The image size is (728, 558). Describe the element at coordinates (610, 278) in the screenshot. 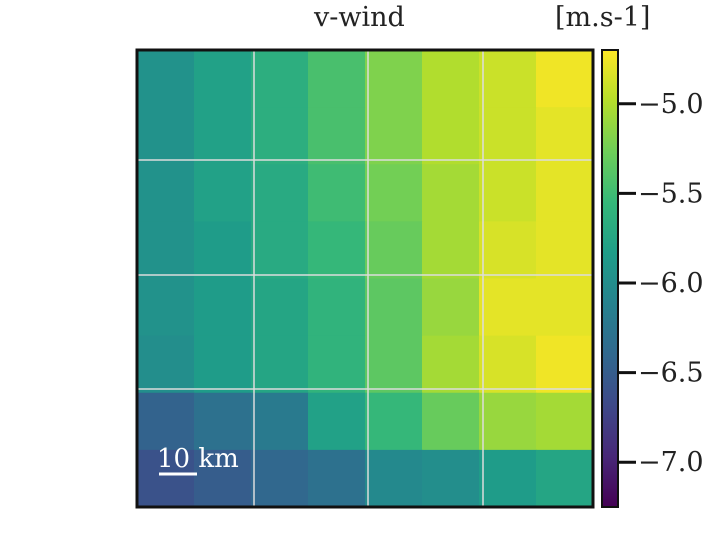

I see `colorbar` at that location.